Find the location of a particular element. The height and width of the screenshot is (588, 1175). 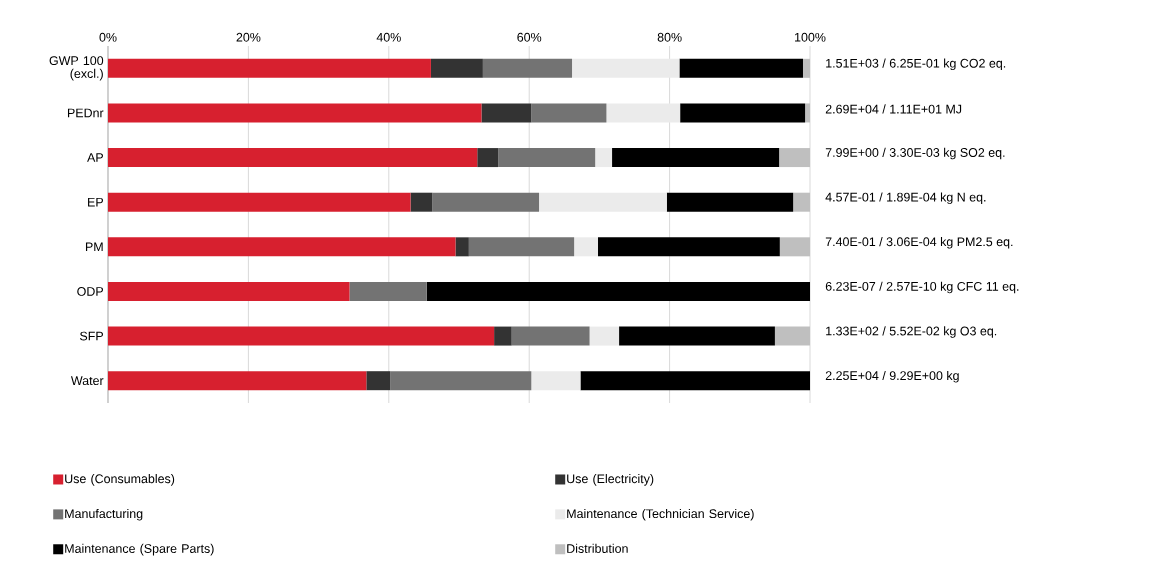

text: 1.51E+03 / 6.25E-01 kg CO2 eq. is located at coordinates (916, 64).